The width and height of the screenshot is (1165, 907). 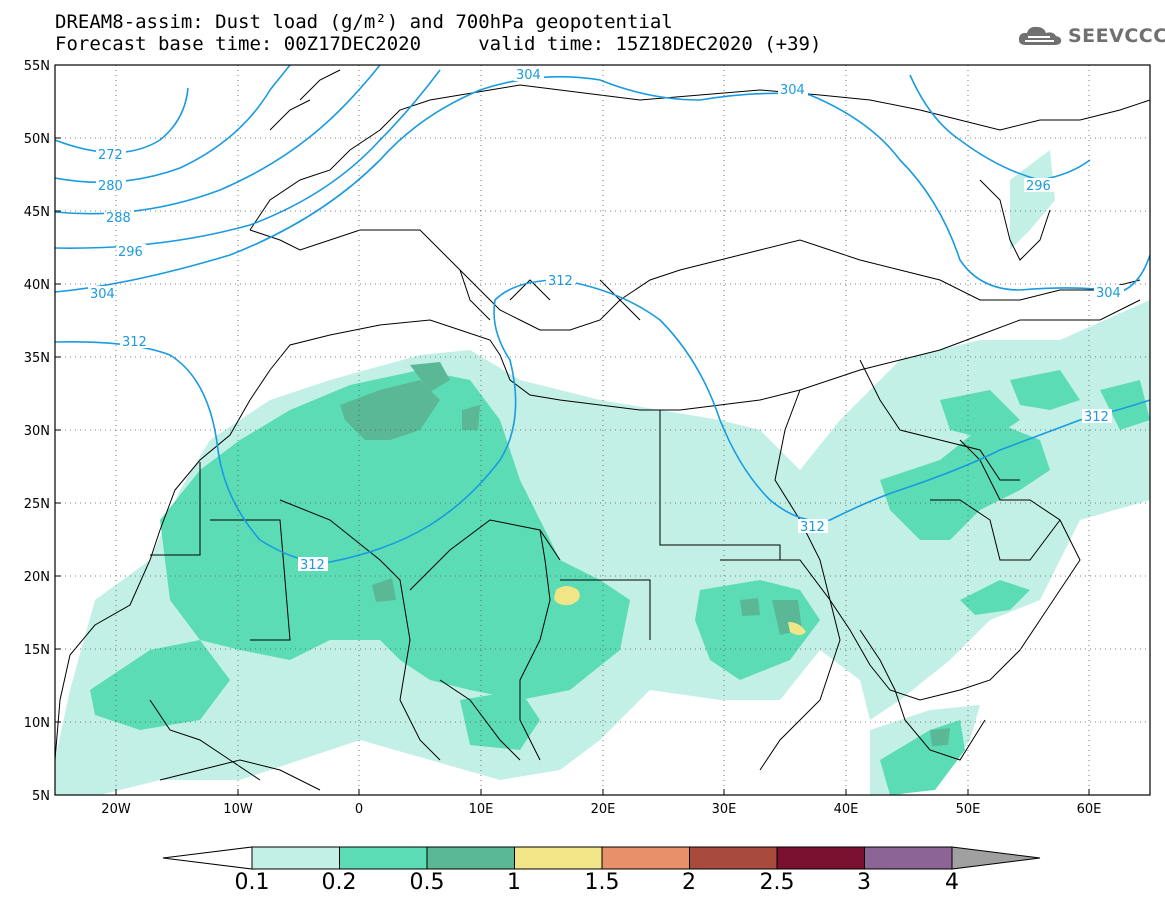 What do you see at coordinates (118, 218) in the screenshot?
I see `svg-text: 288` at bounding box center [118, 218].